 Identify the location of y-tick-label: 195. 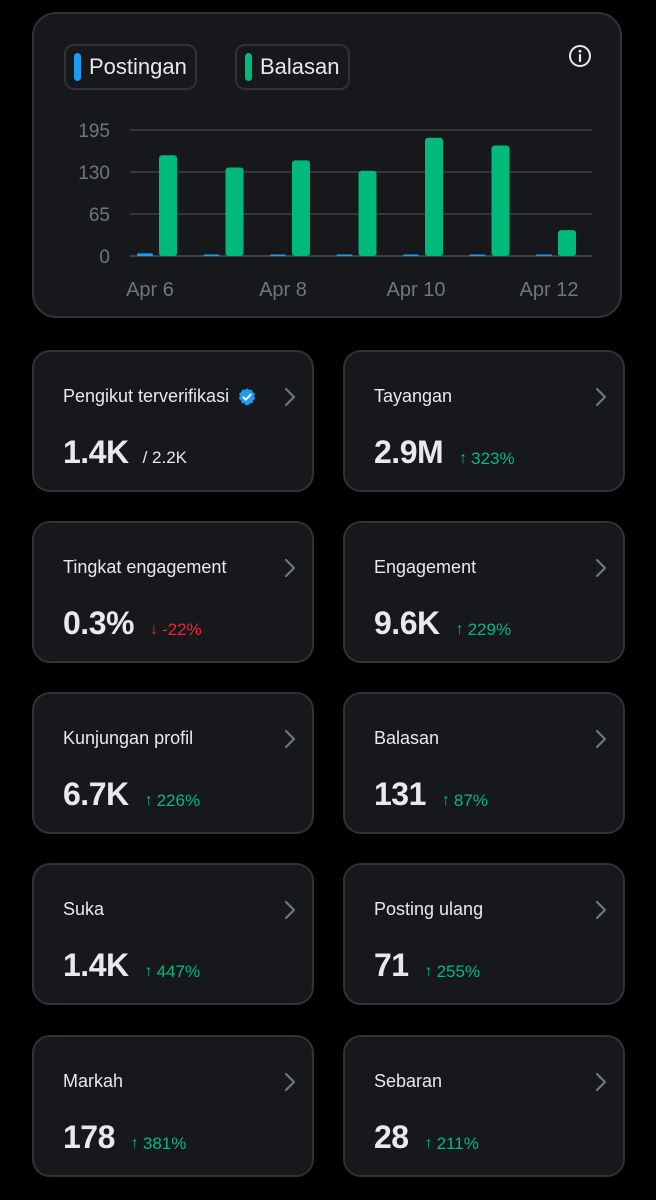
(94, 131).